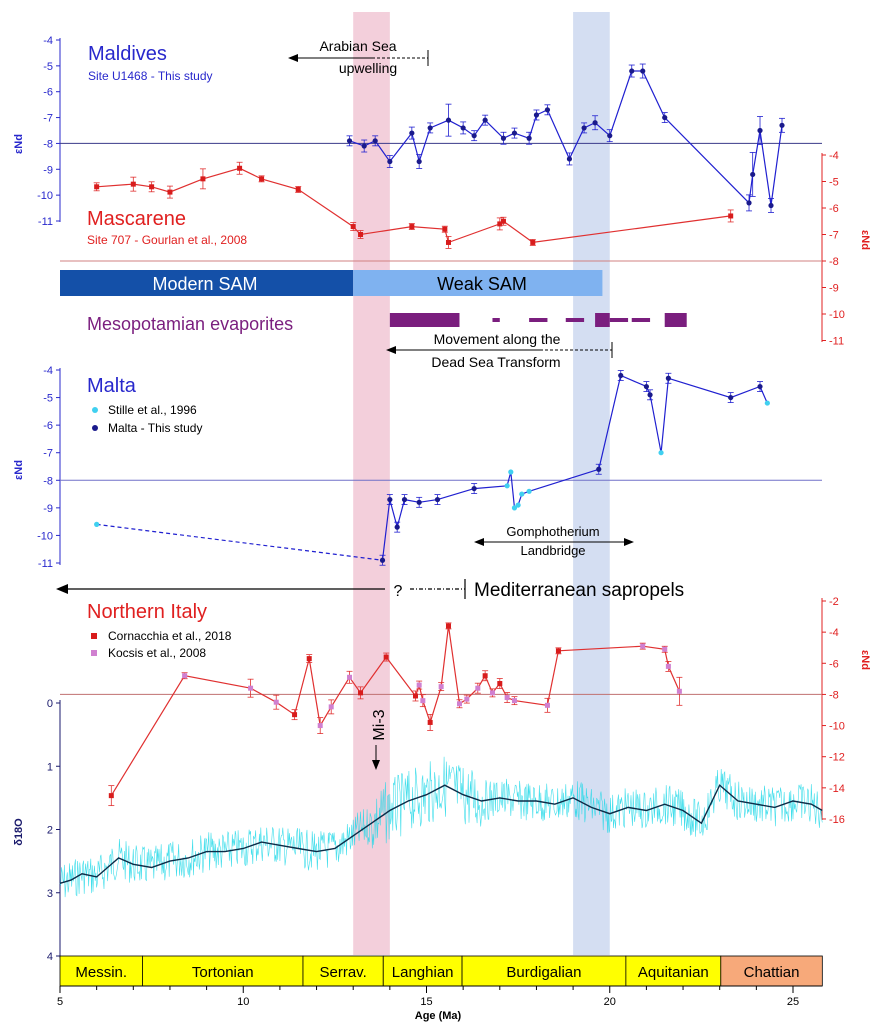 This screenshot has height=1023, width=875. I want to click on malta-axis-tick-label: -11, so click(45, 564).